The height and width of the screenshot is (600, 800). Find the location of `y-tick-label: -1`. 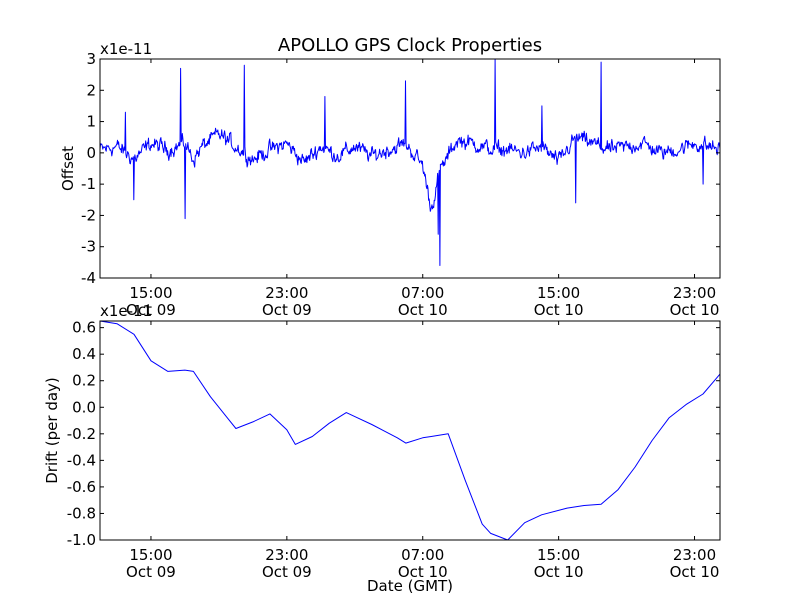

y-tick-label: -1 is located at coordinates (88, 184).